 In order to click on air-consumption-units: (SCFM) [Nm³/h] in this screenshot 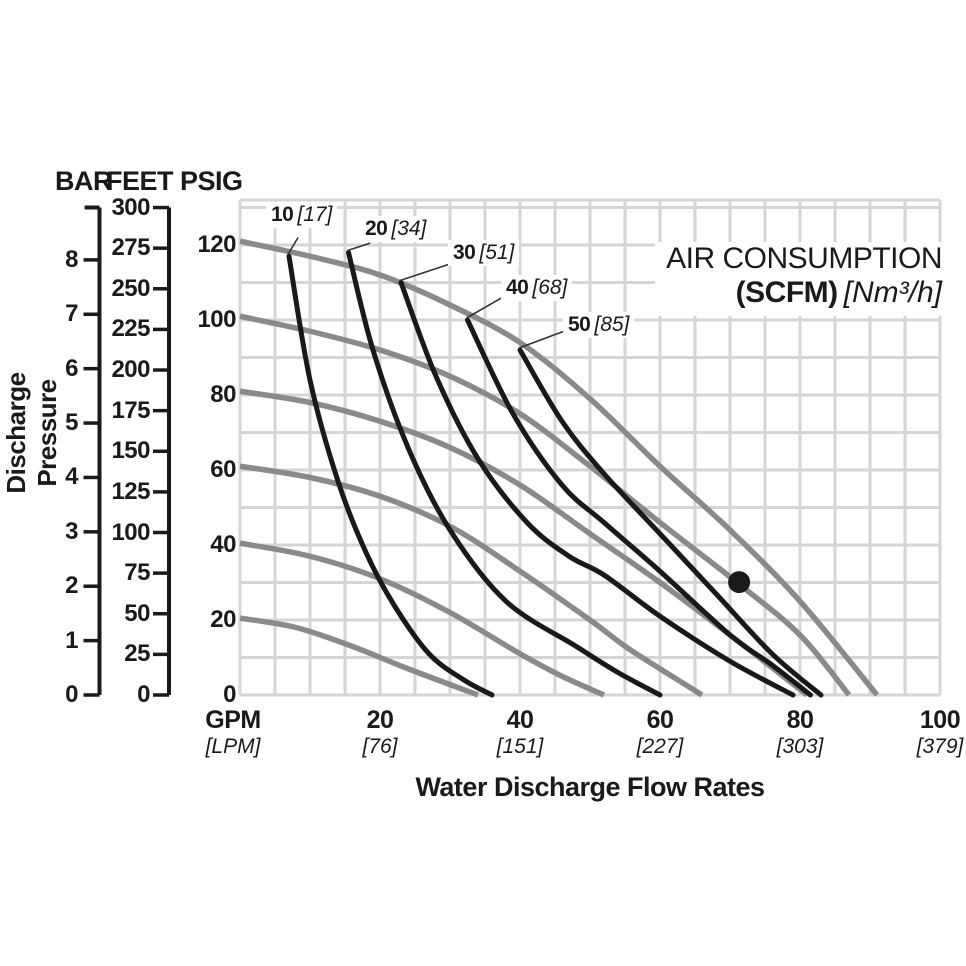, I will do `click(798, 293)`.